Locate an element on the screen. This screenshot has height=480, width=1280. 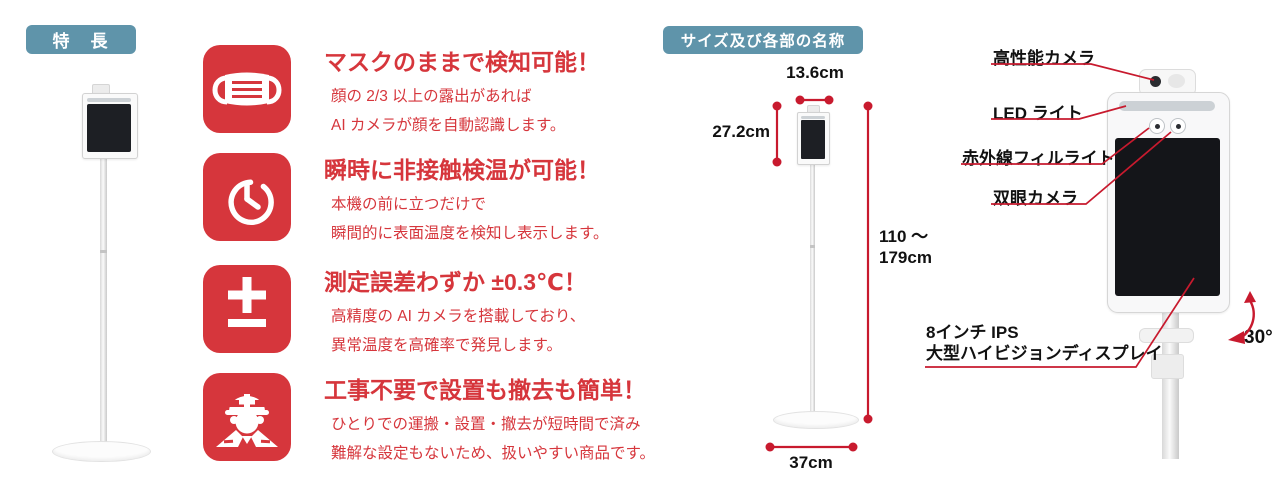
label-tilt-angle: 30° is located at coordinates (1258, 337).